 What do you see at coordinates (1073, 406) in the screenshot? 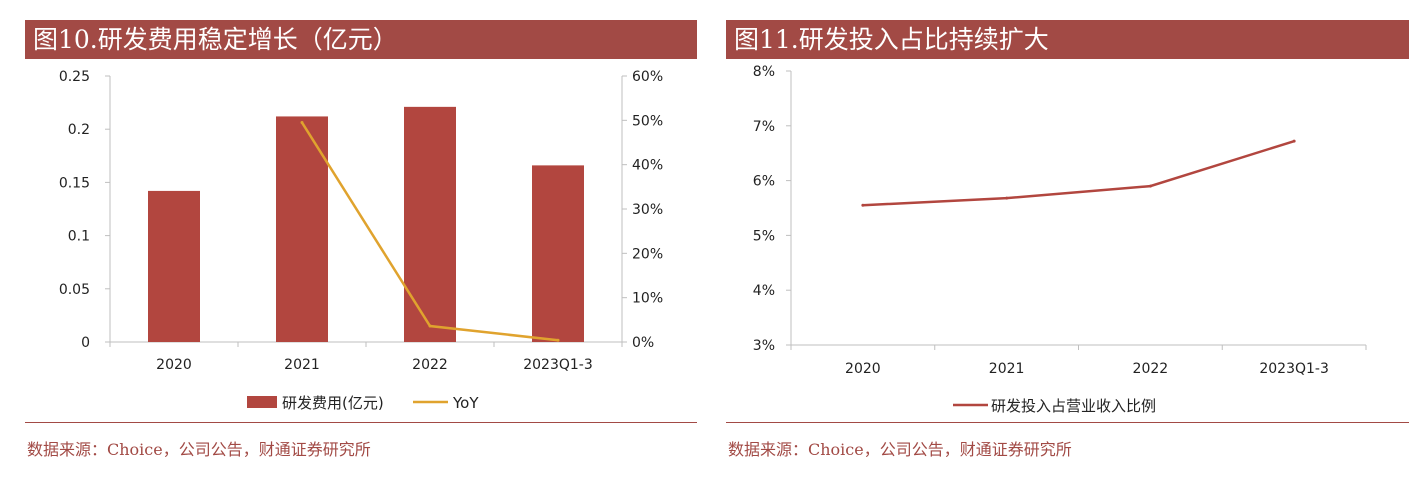
I see `legend-label-line: 研发投入占营业收入比例` at bounding box center [1073, 406].